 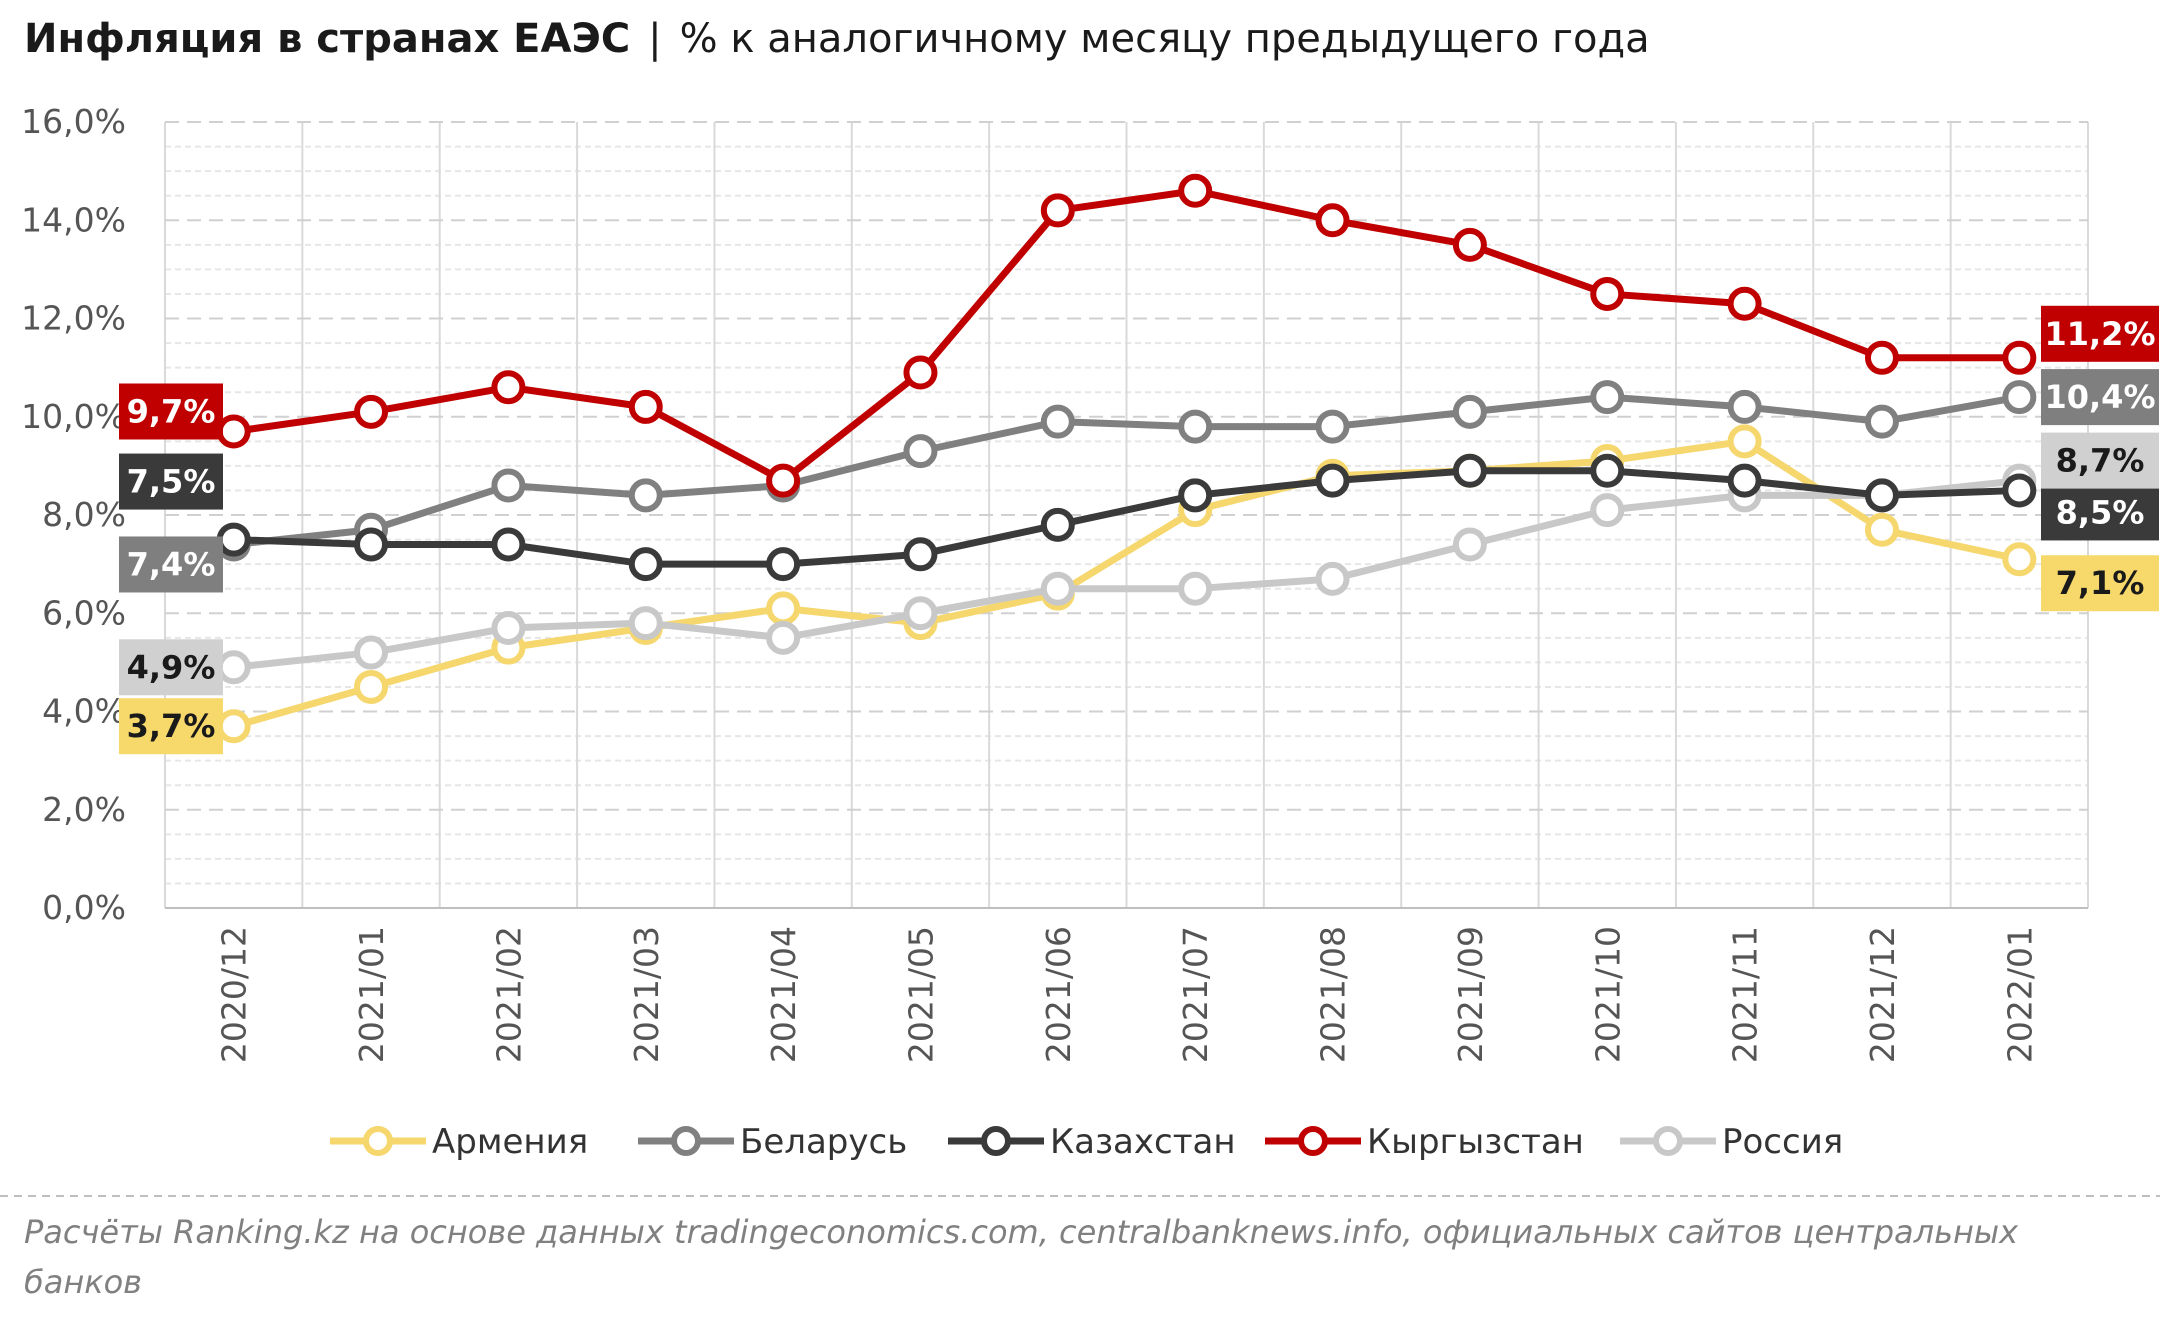 I want to click on data-label-text: 11,2%, so click(x=2099, y=334).